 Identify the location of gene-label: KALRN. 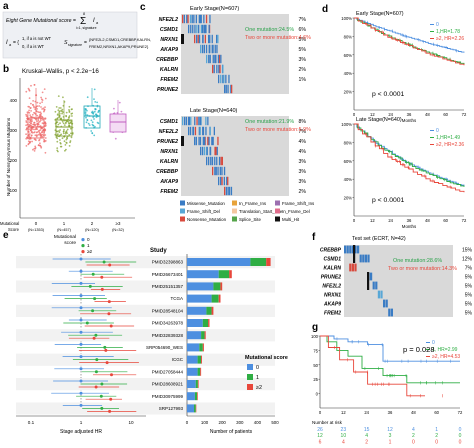
(169, 162).